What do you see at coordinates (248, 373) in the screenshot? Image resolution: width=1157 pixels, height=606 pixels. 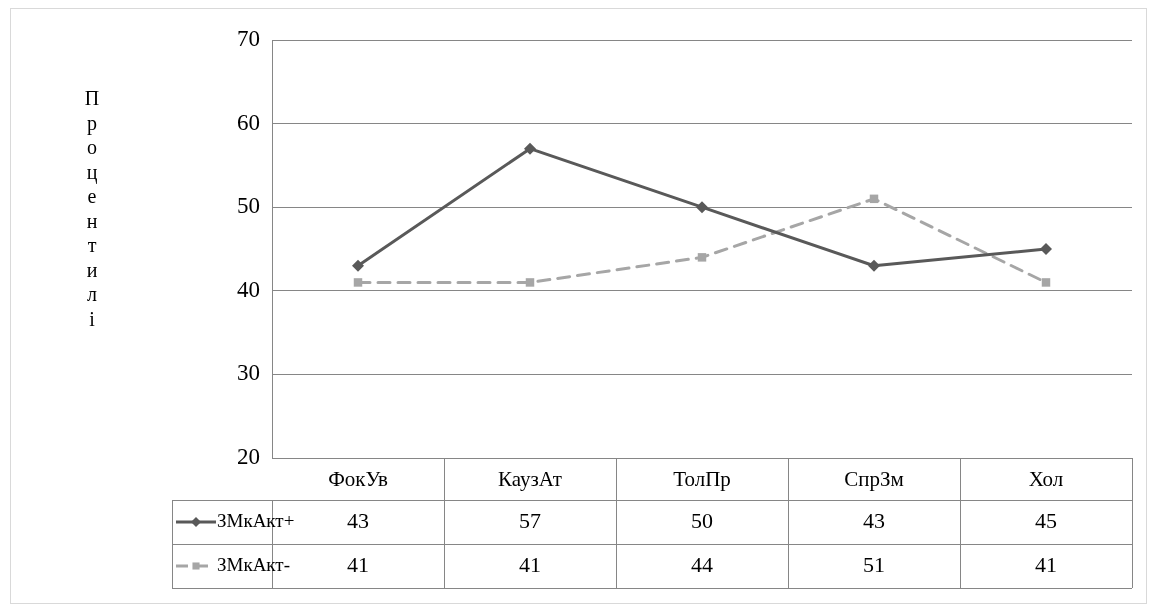 I see `y-tick-label: 30` at bounding box center [248, 373].